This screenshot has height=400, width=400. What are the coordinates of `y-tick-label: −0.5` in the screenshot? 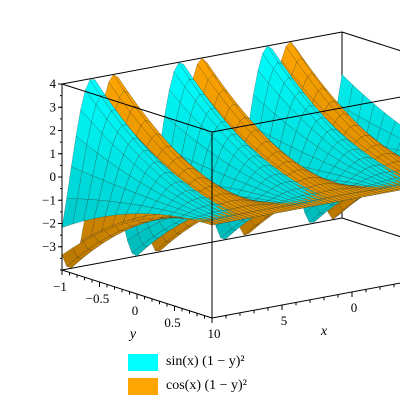 It's located at (98, 298).